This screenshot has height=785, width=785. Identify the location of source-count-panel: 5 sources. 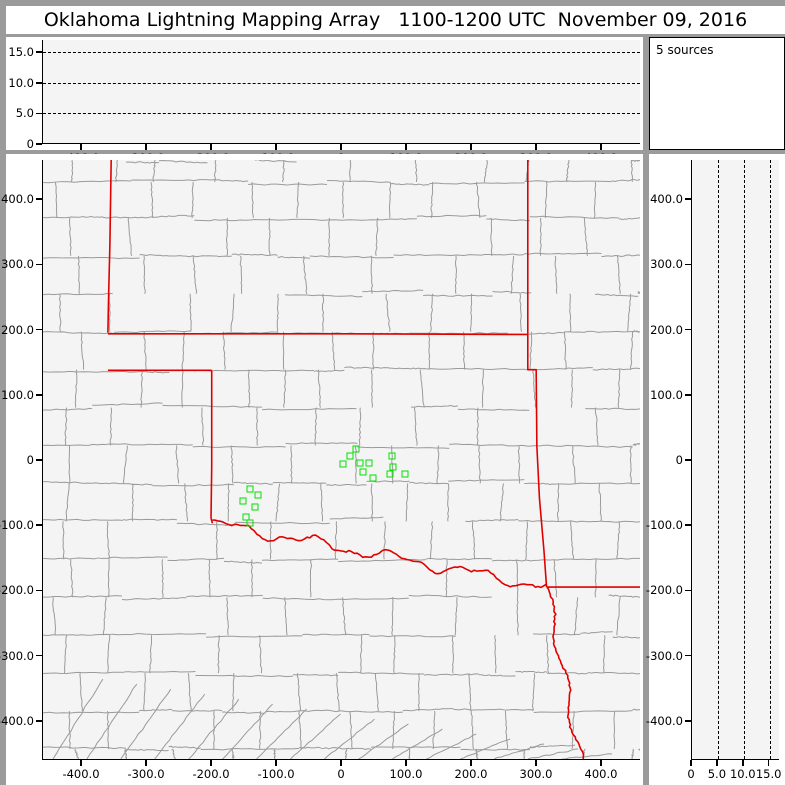
(717, 93).